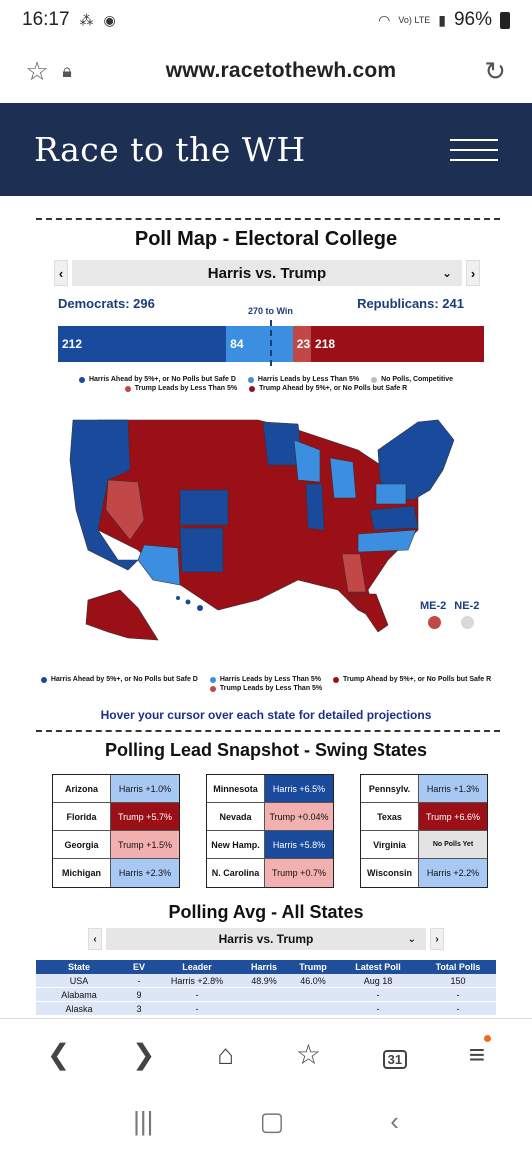 The height and width of the screenshot is (1152, 532). I want to click on swing-state-row: Wisconsin Harris +2.2%, so click(424, 873).